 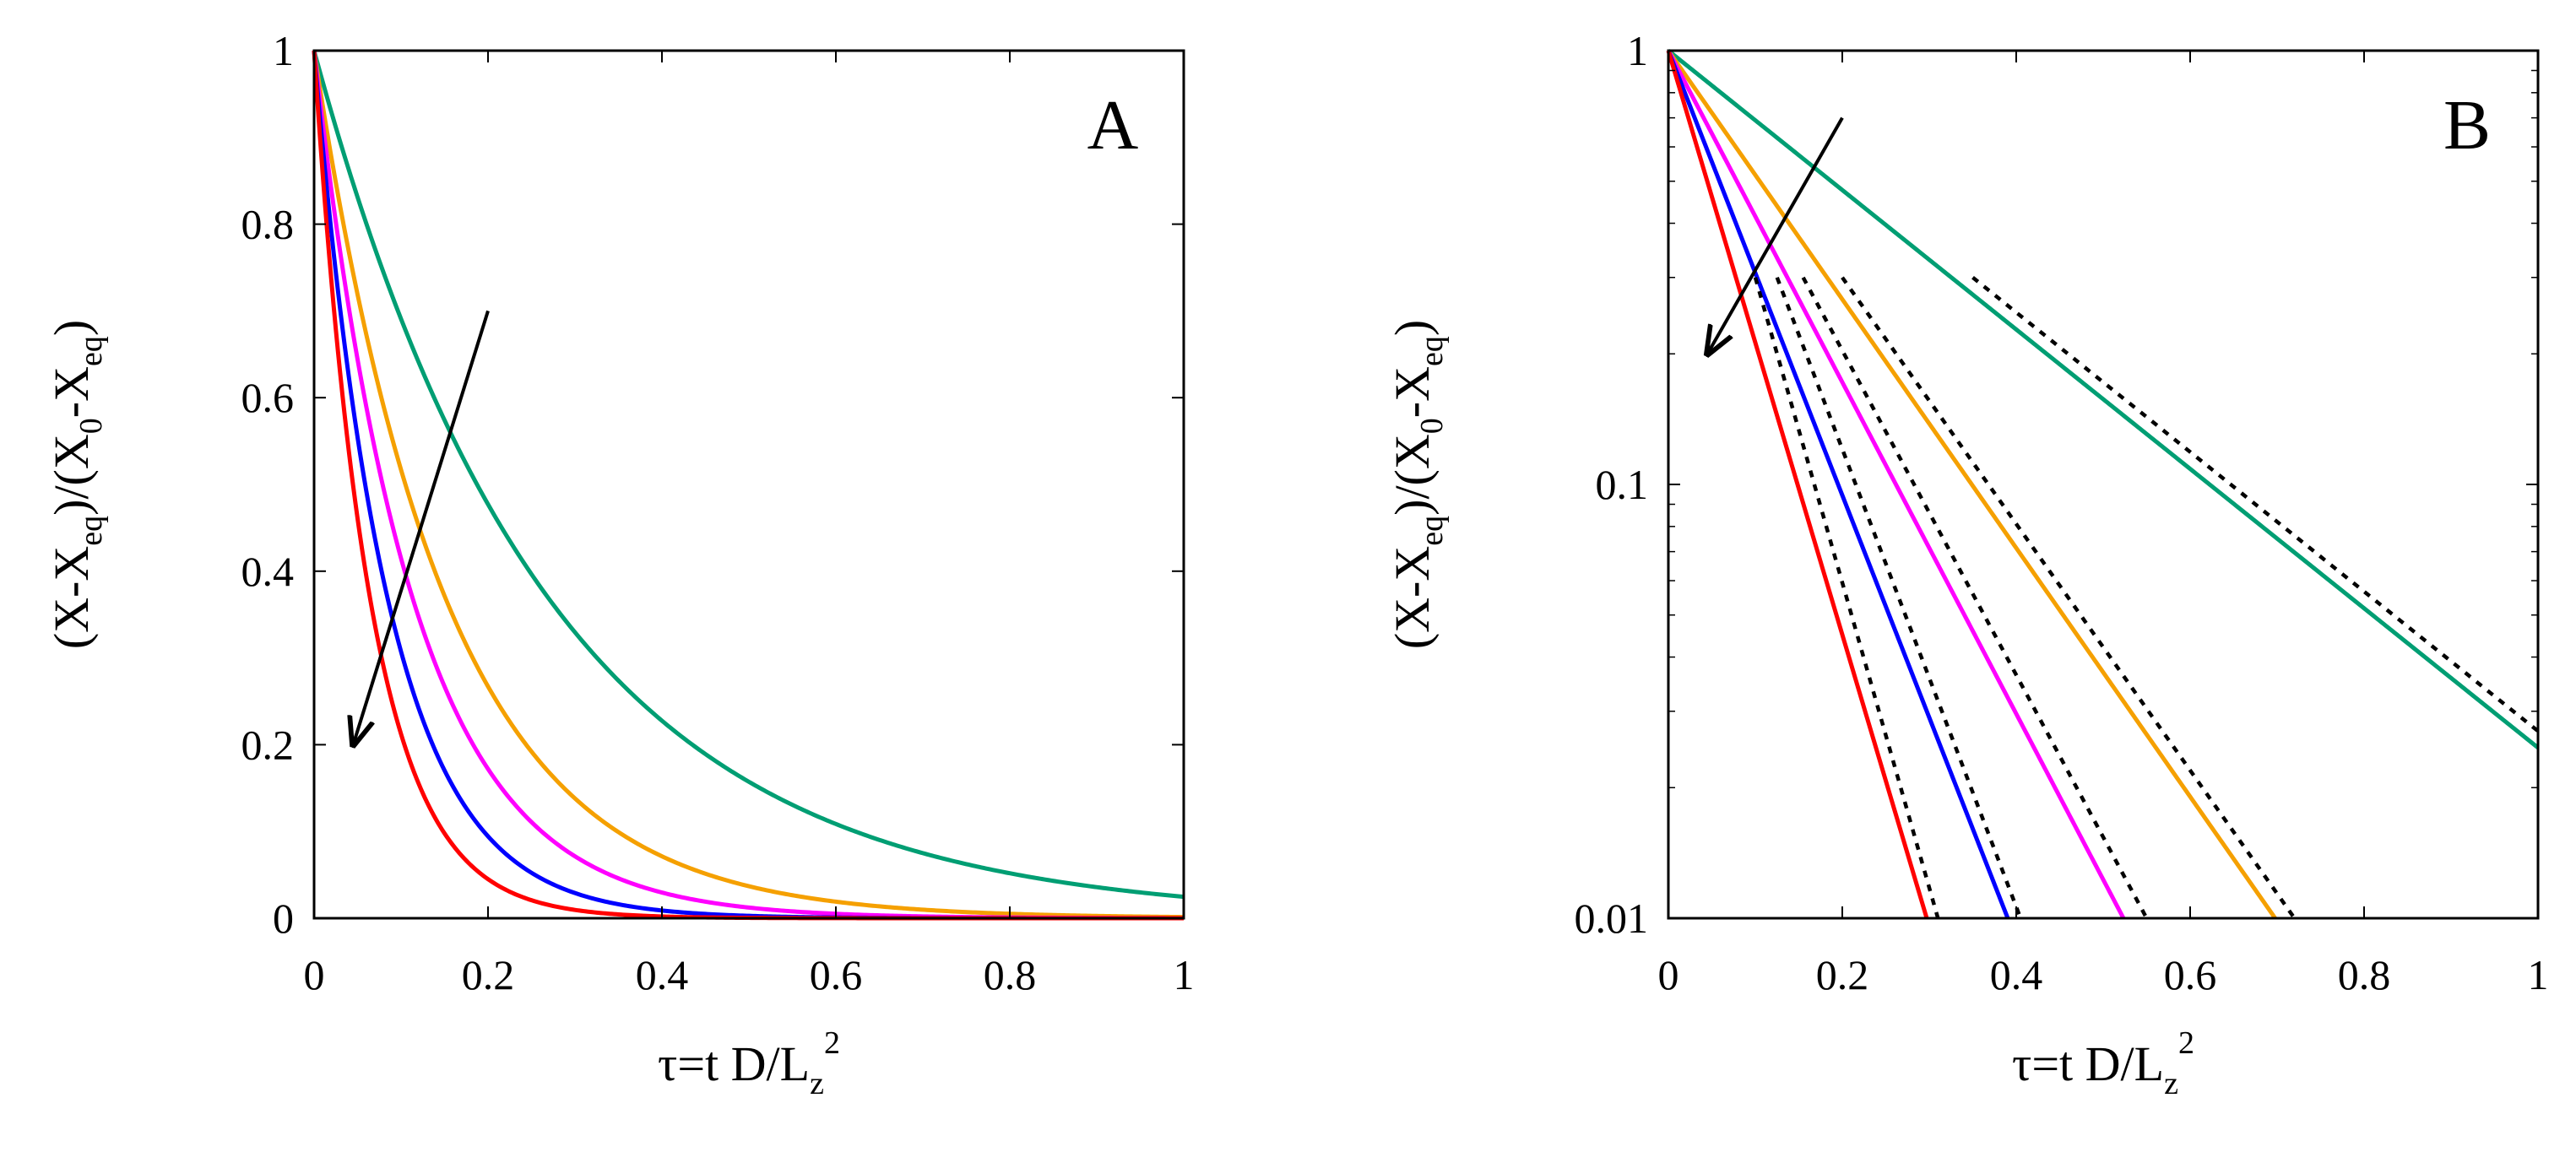 What do you see at coordinates (1975, 598) in the screenshot?
I see `panel-b-asymptote-magenta-fit` at bounding box center [1975, 598].